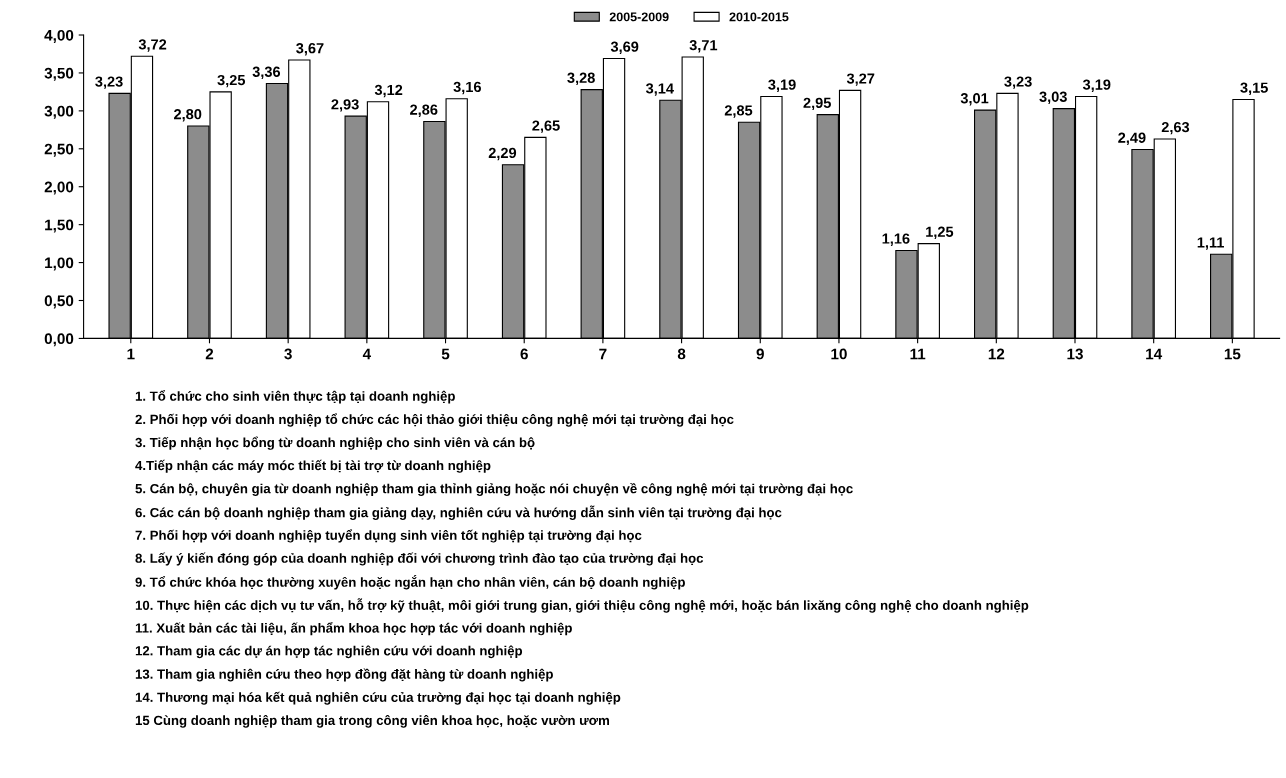 The image size is (1286, 778). I want to click on text: 7. Phối hợp với doanh nghiệp tuyển dụng sinh viên tốt nghiệp tại trường đại học, so click(388, 536).